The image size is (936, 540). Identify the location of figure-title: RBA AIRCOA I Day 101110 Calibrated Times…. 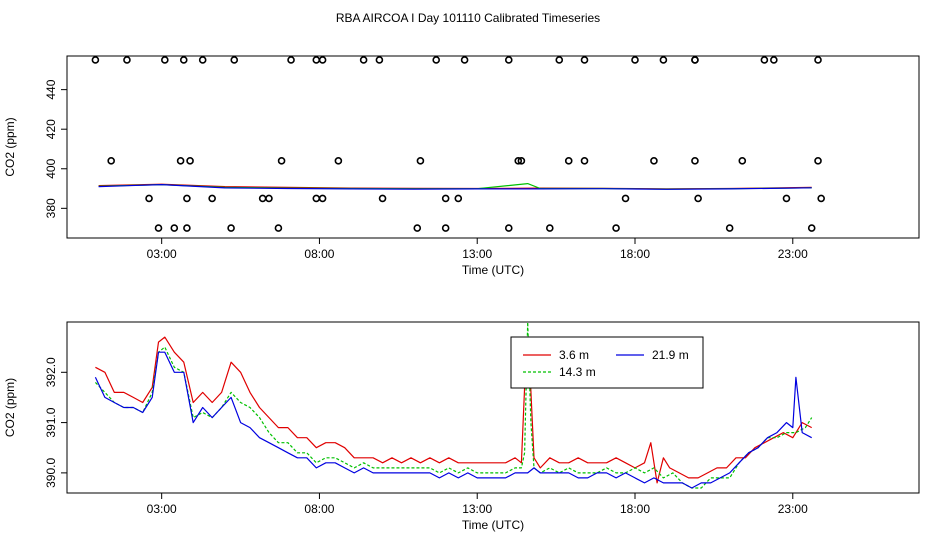
(468, 18).